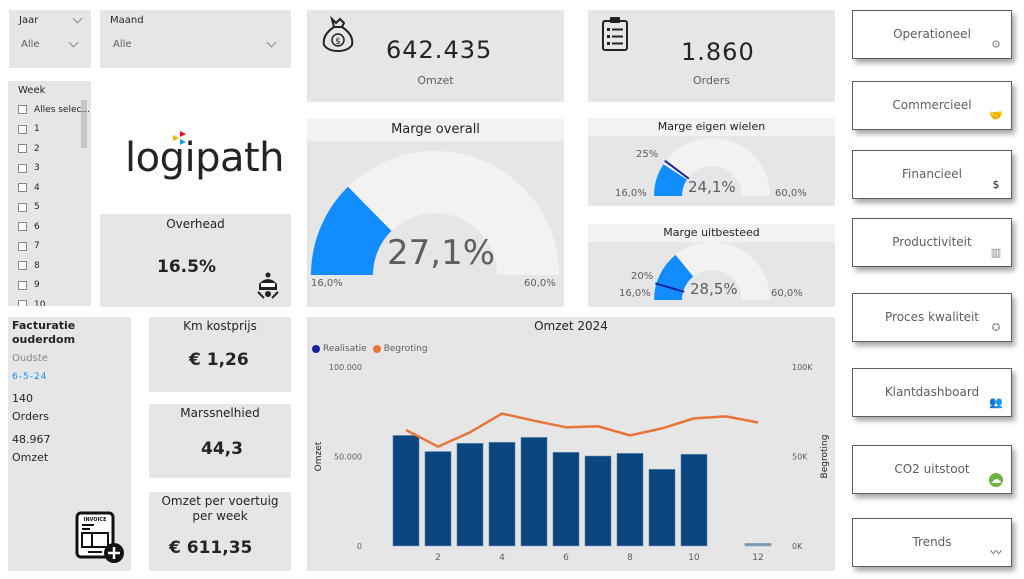 This screenshot has width=1024, height=579. Describe the element at coordinates (359, 546) in the screenshot. I see `y-tick-label: 0` at that location.